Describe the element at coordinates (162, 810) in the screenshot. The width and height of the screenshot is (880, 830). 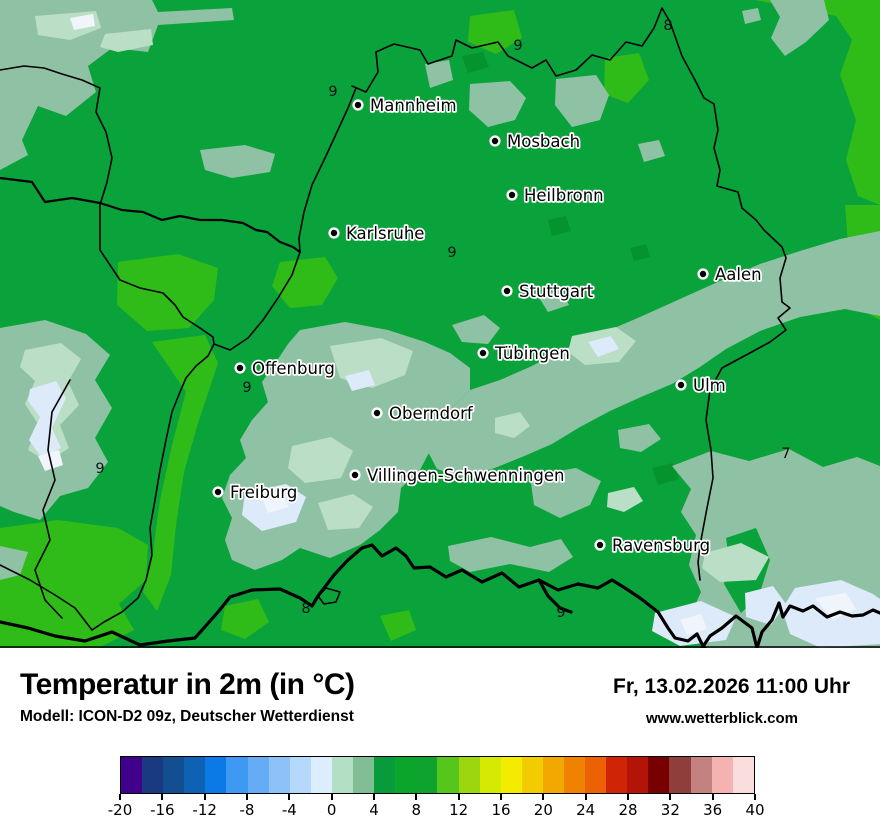
I see `colorbar-tick-label: -16` at that location.